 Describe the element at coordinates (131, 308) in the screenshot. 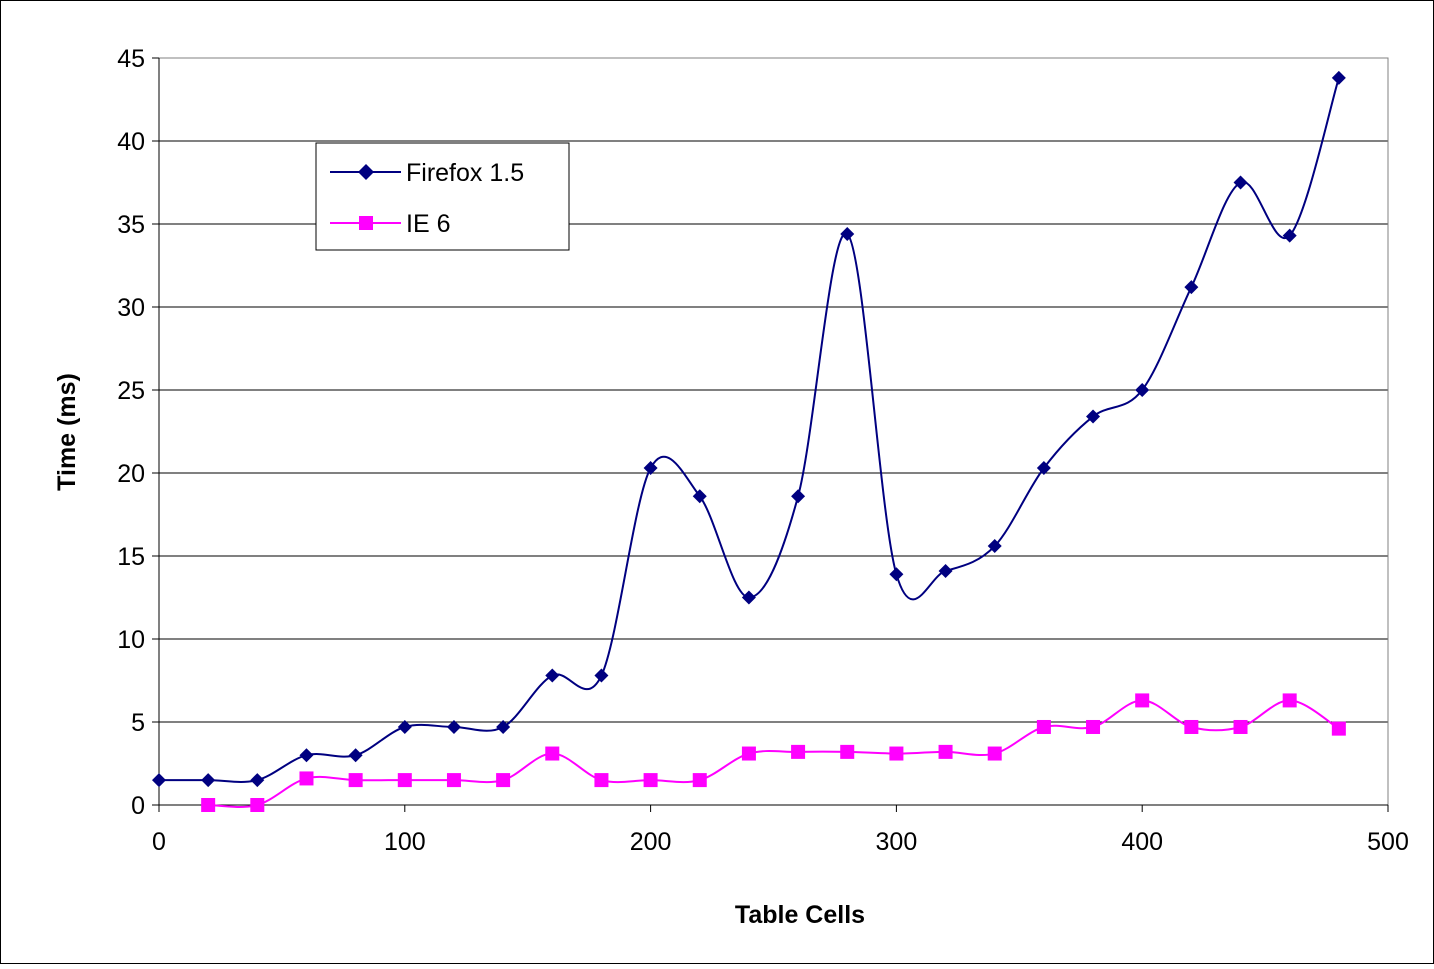

I see `y-tick-label: 30` at that location.